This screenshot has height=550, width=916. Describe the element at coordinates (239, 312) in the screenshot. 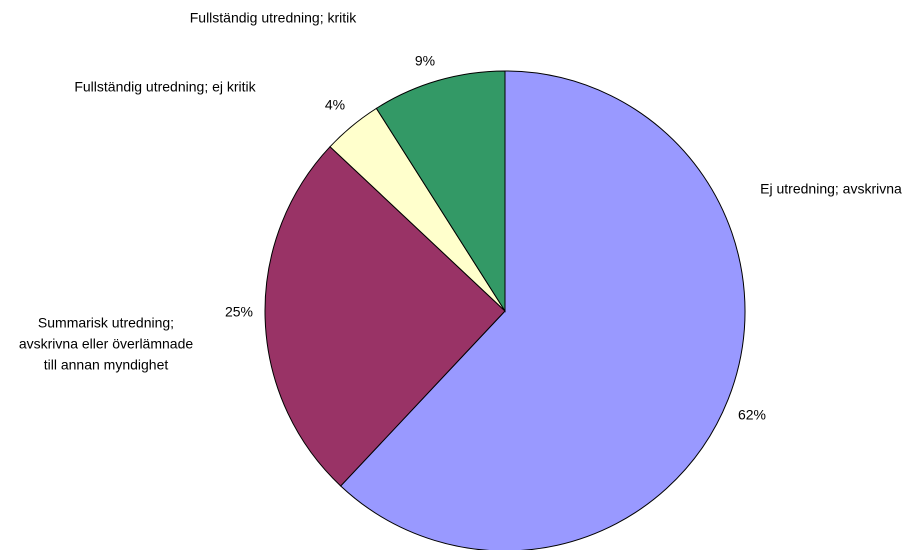

I see `slice-percent-label-2: 25%` at that location.